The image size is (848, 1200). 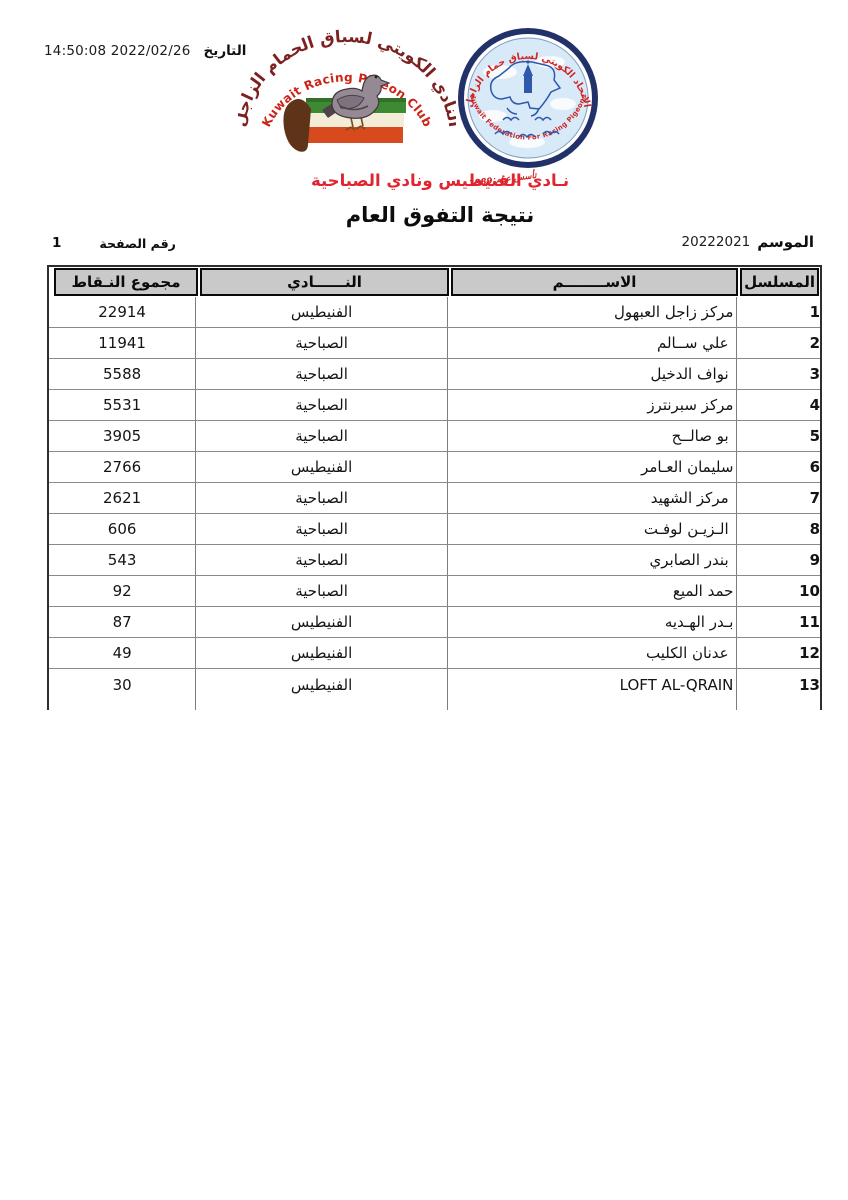 What do you see at coordinates (814, 498) in the screenshot?
I see `cell-serial: 7` at bounding box center [814, 498].